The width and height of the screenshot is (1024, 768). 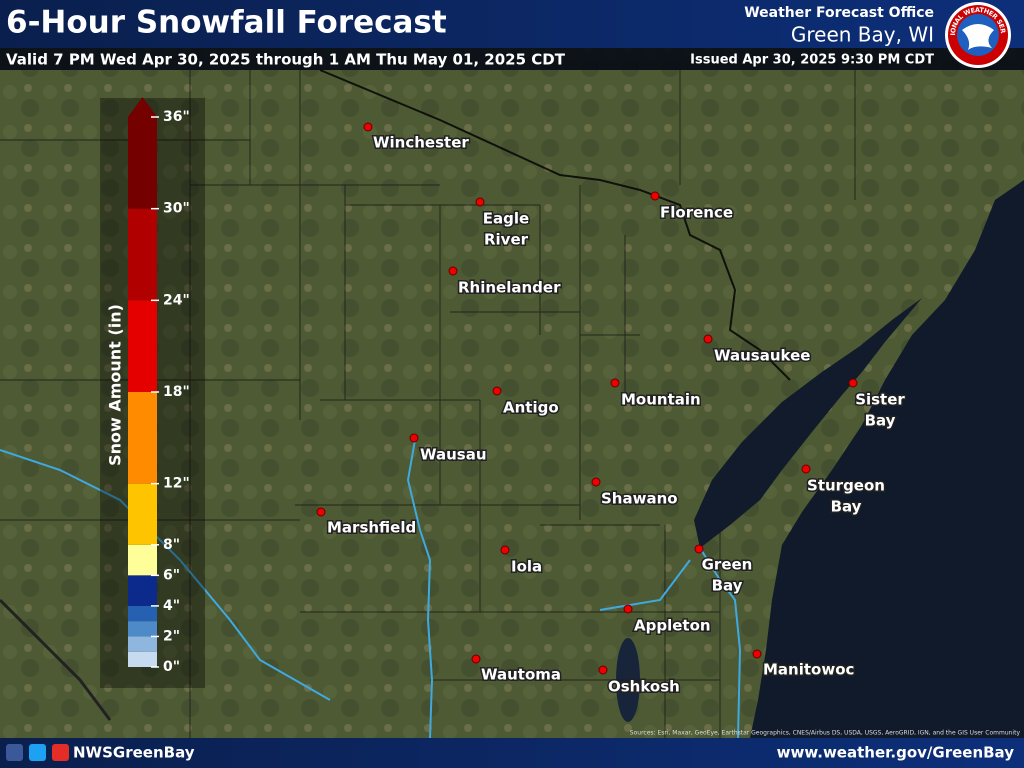 I want to click on city-label: Appleton, so click(x=672, y=626).